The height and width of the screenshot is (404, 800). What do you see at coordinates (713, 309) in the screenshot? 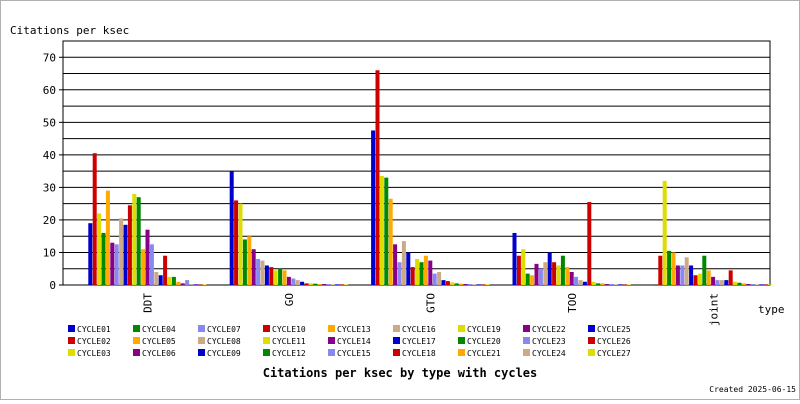
I see `x-tick-label: joint` at bounding box center [713, 309].